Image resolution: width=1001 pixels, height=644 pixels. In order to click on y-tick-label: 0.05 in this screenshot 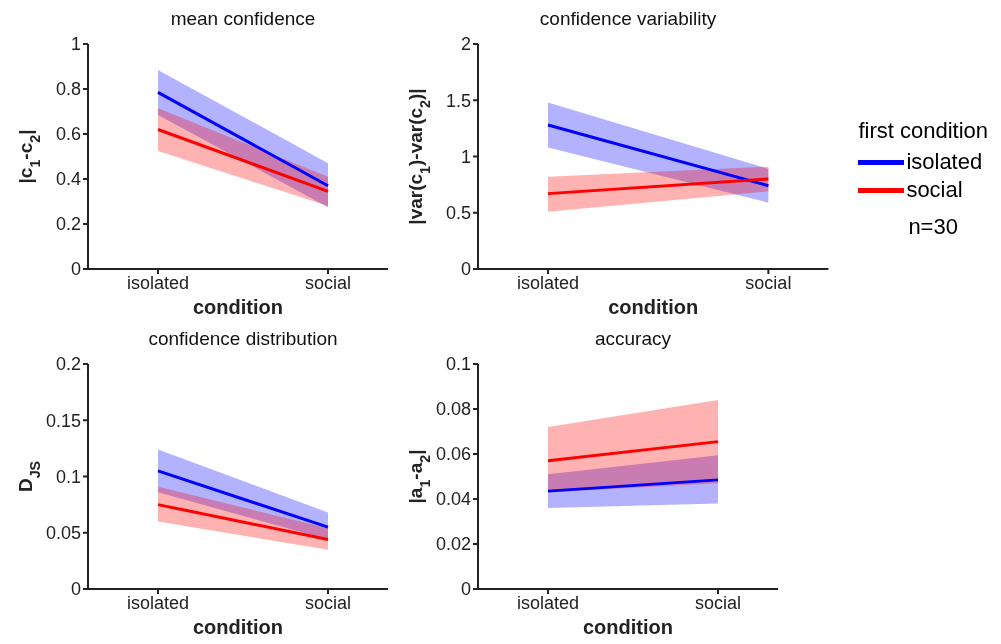, I will do `click(63, 533)`.